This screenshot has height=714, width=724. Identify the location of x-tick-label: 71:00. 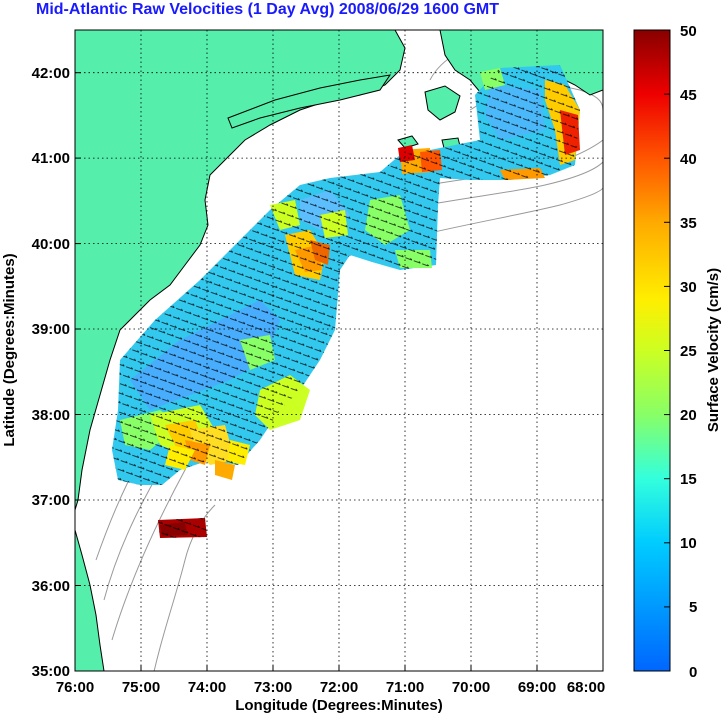
(405, 687).